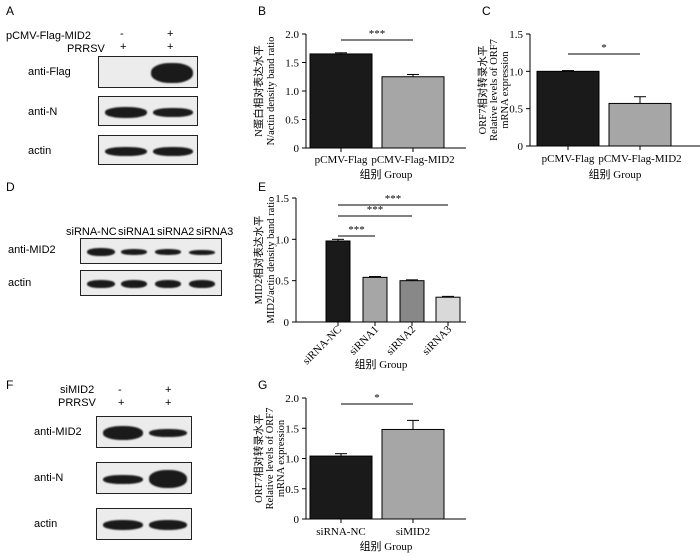 The height and width of the screenshot is (556, 700). I want to click on blot-anti-mid2-f, so click(144, 432).